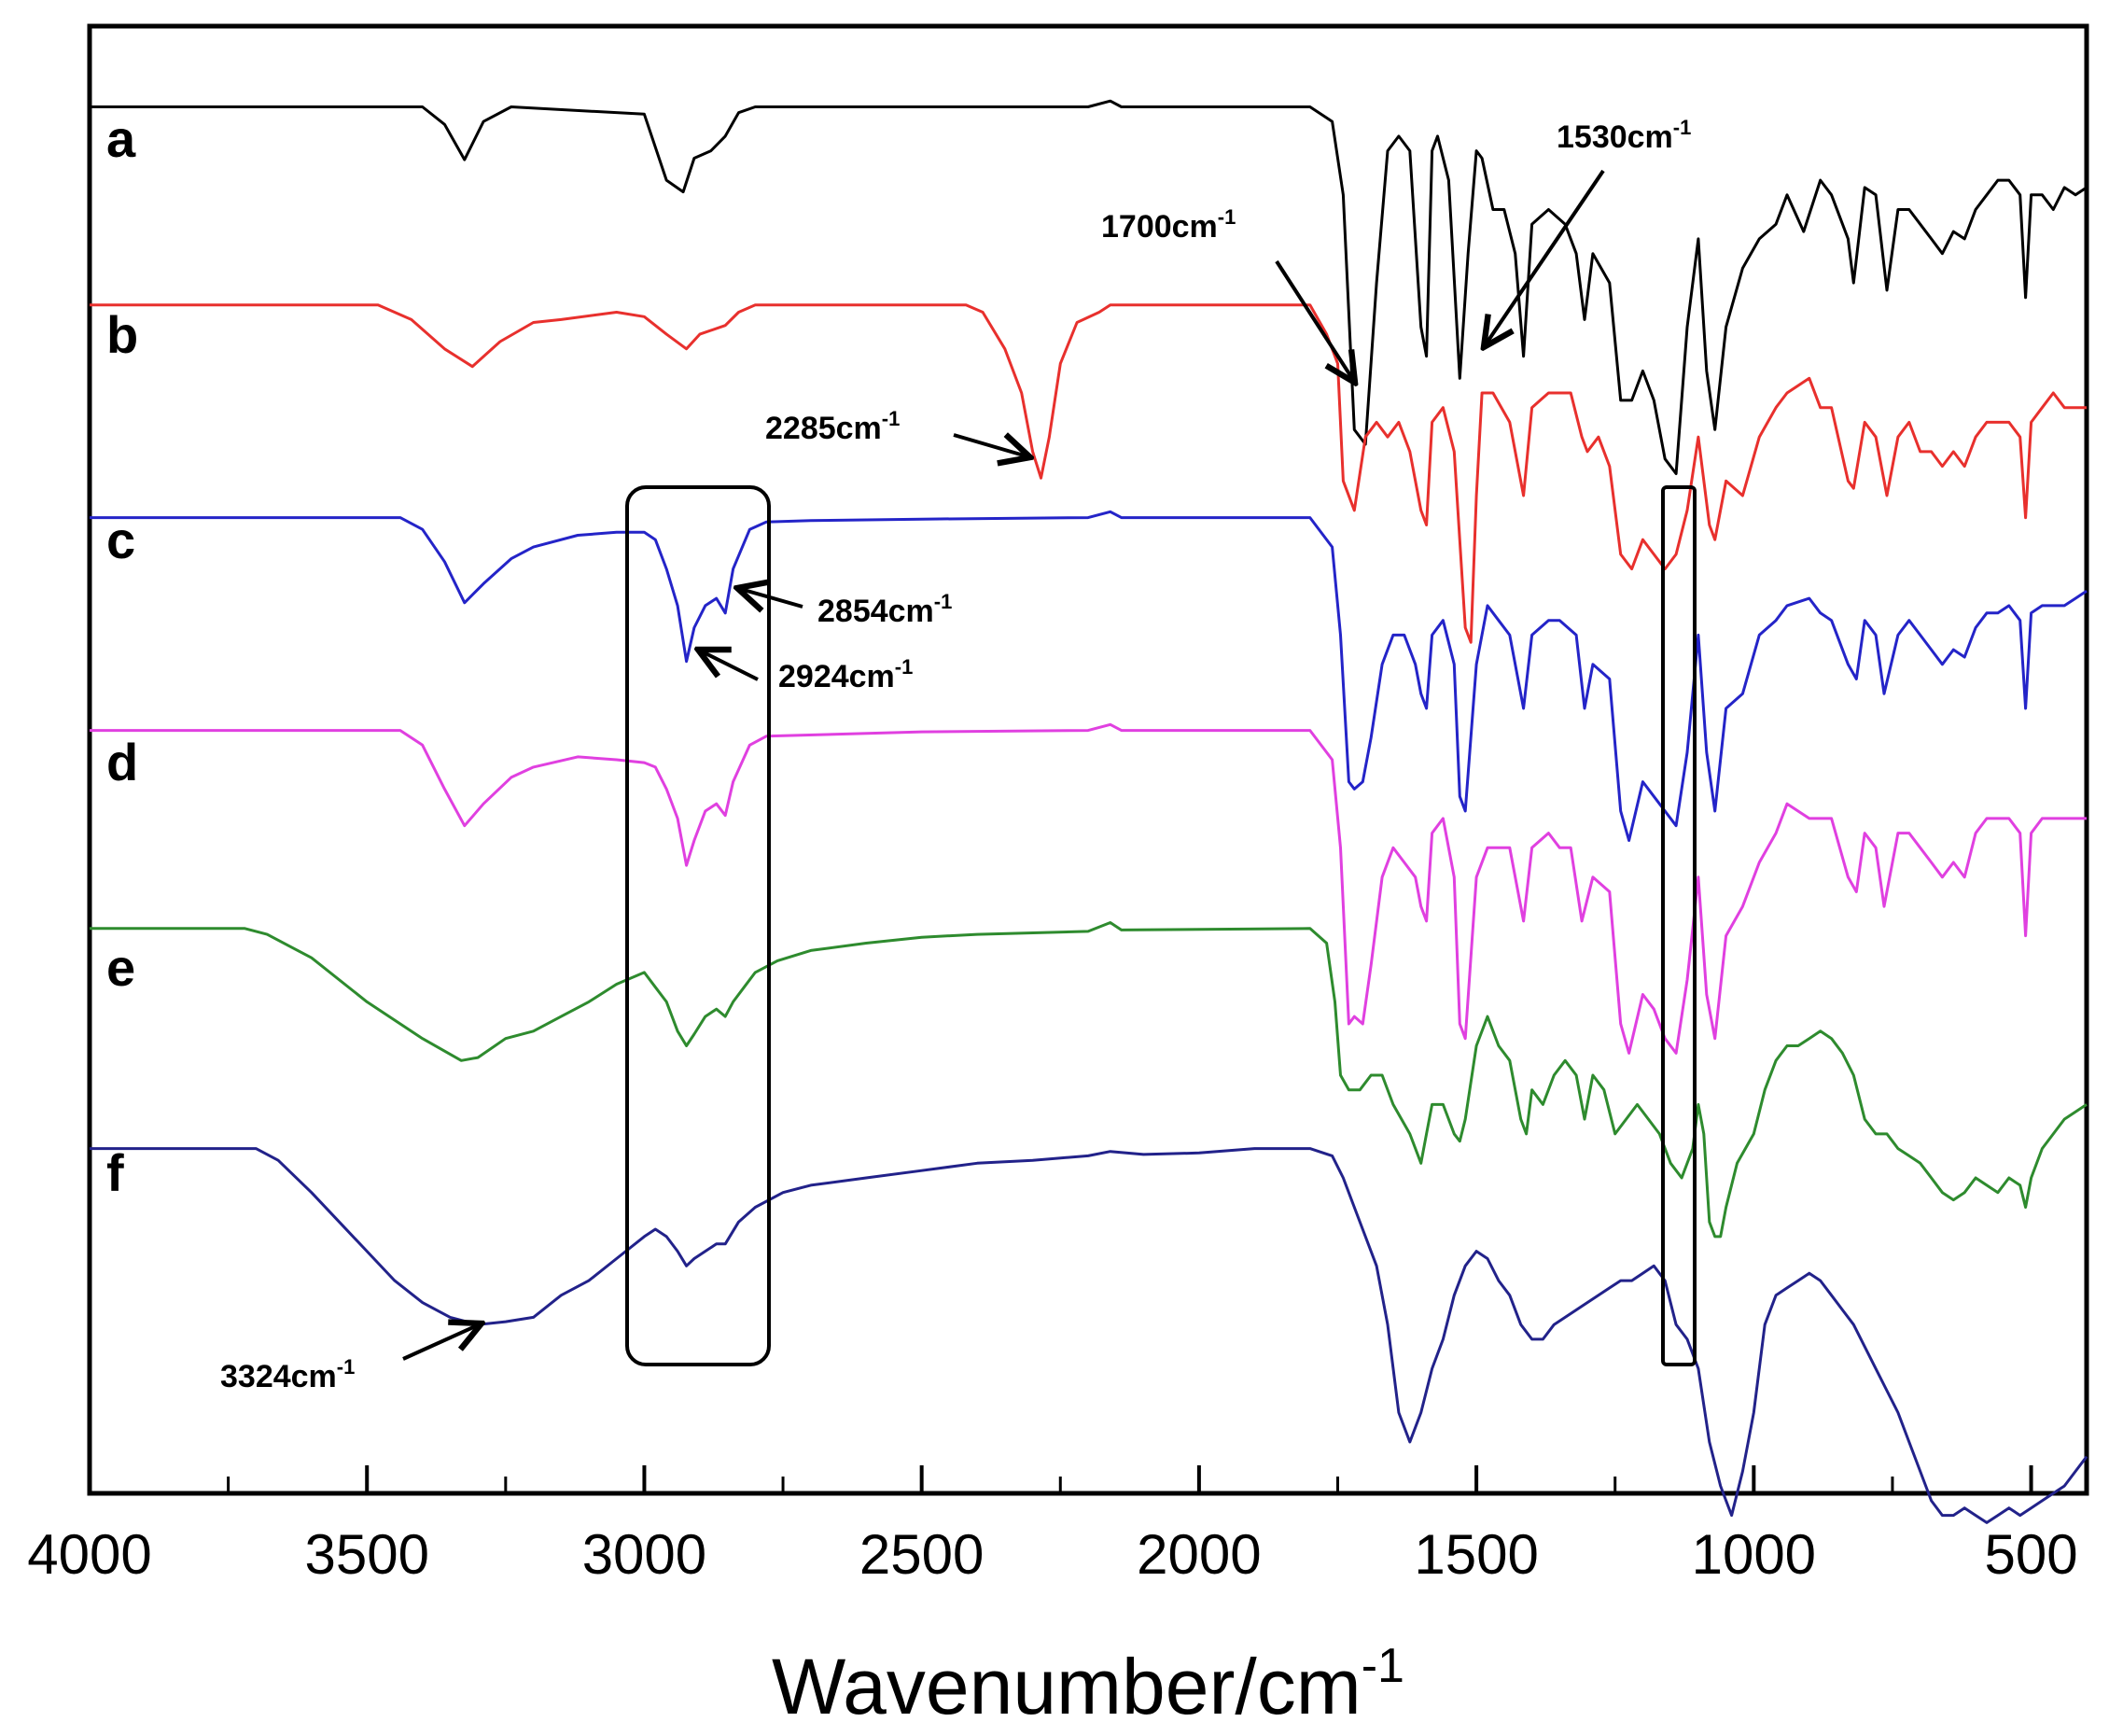 This screenshot has width=2109, height=1736. I want to click on trace-label-b: b, so click(122, 334).